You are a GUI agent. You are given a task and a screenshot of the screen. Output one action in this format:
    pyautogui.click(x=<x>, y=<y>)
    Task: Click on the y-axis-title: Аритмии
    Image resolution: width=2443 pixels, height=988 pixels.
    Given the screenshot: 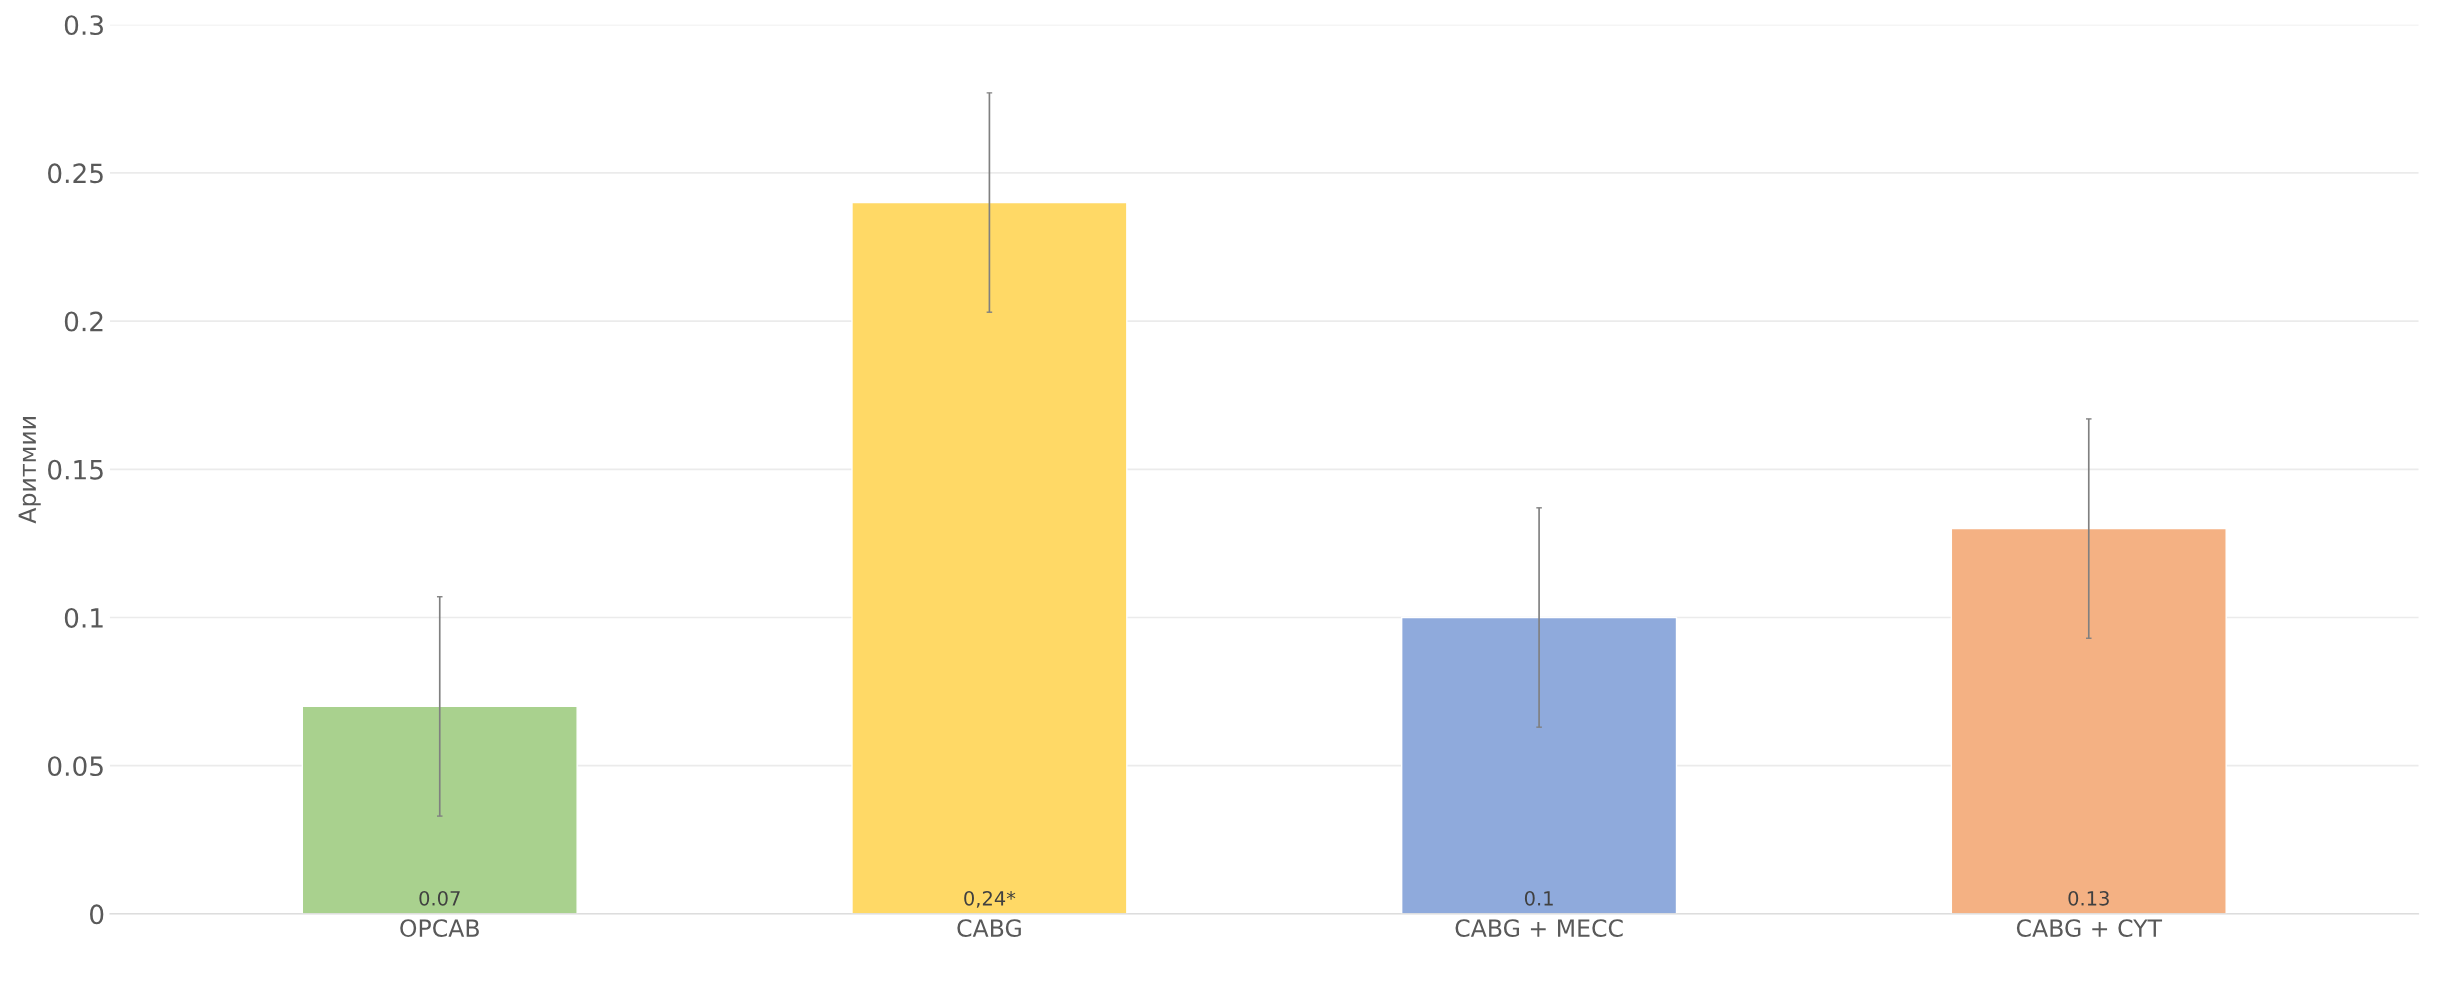 What is the action you would take?
    pyautogui.click(x=29, y=470)
    